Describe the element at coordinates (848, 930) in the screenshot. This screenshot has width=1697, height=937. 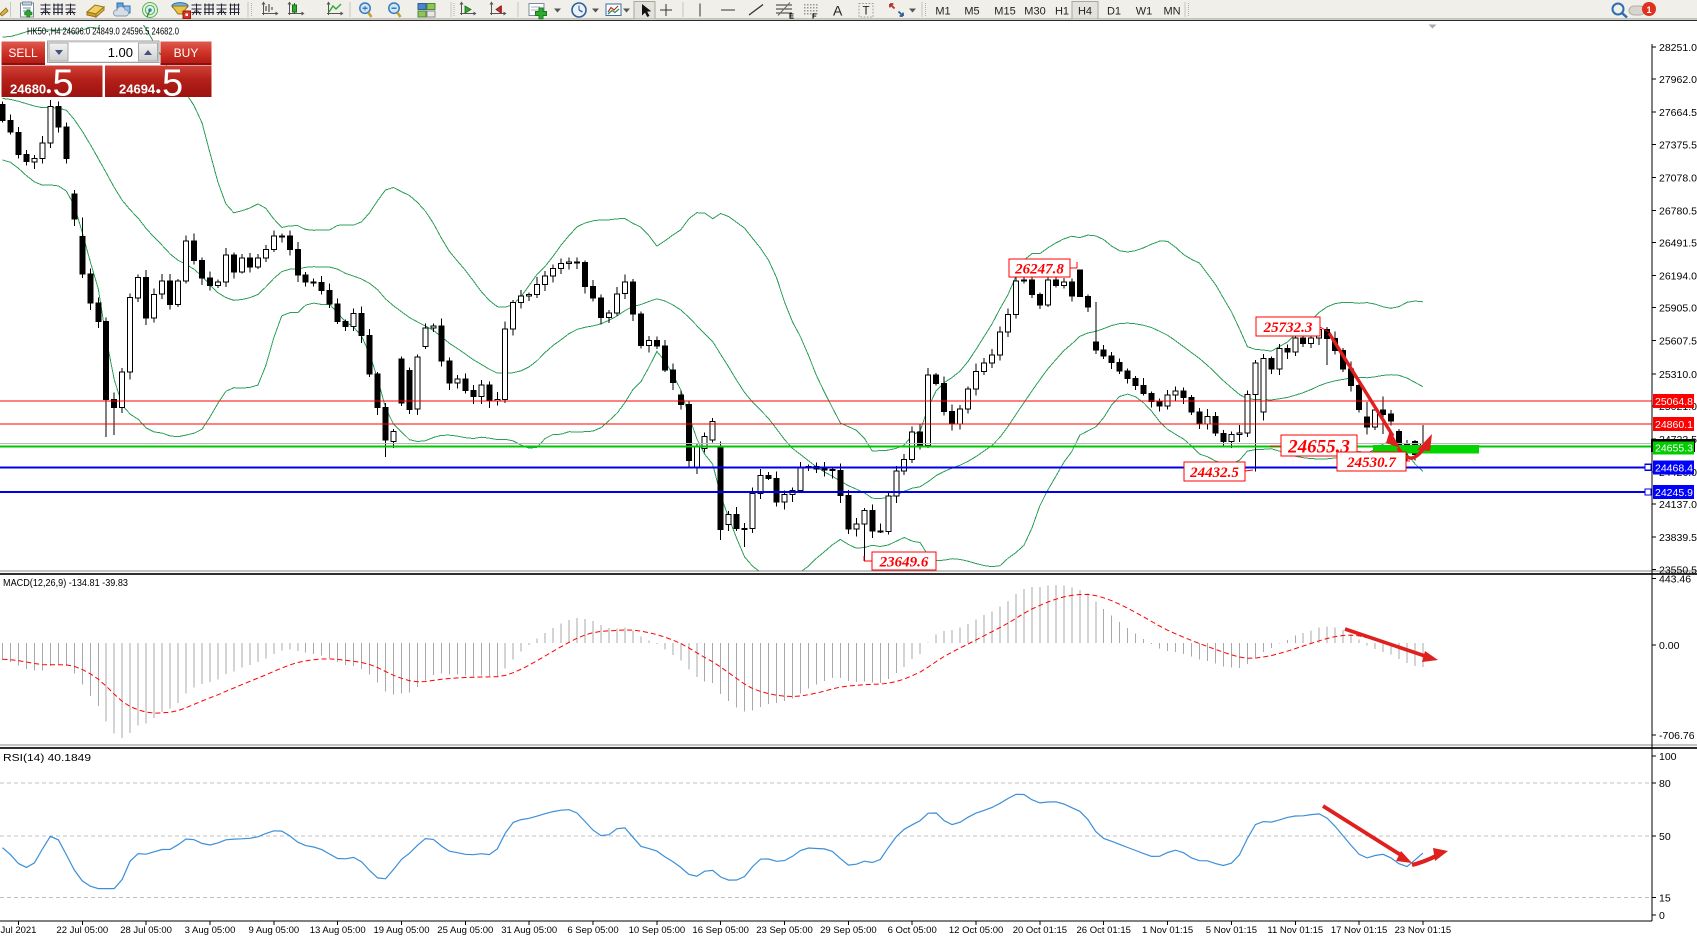
I see `svg-text: 29 Sep 05:00` at that location.